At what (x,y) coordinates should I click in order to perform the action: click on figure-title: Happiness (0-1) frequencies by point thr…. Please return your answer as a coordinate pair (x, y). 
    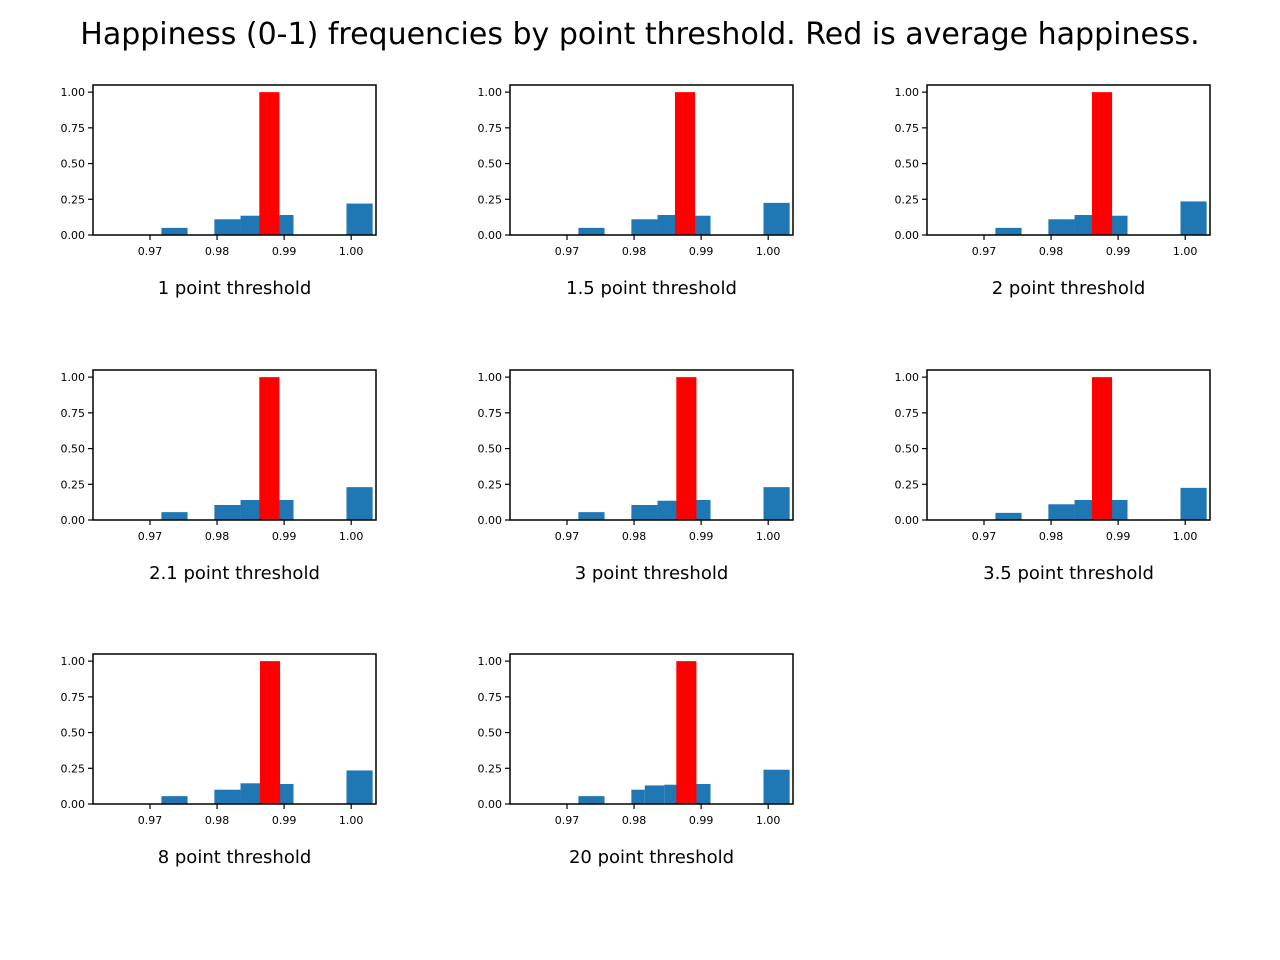
    Looking at the image, I should click on (639, 34).